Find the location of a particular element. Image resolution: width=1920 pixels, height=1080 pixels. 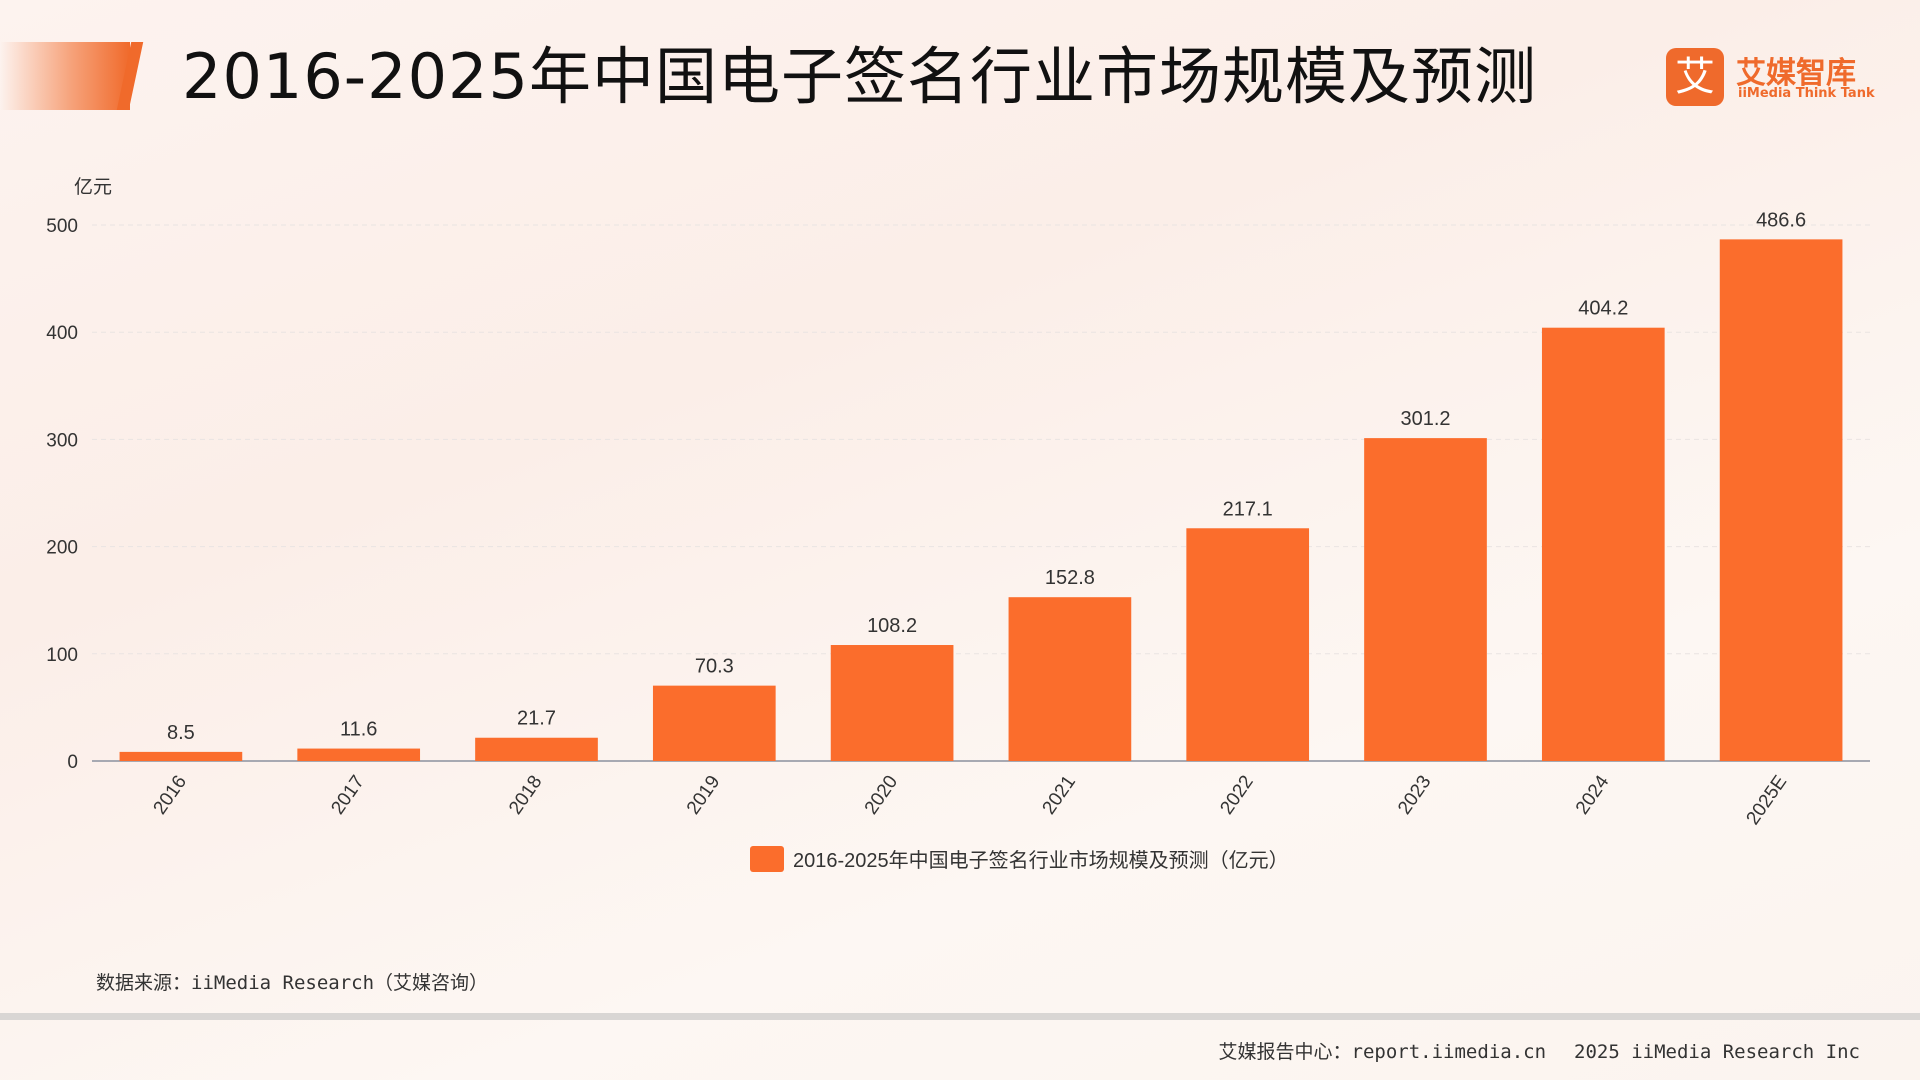

x-tick-label: 2020 is located at coordinates (881, 795).